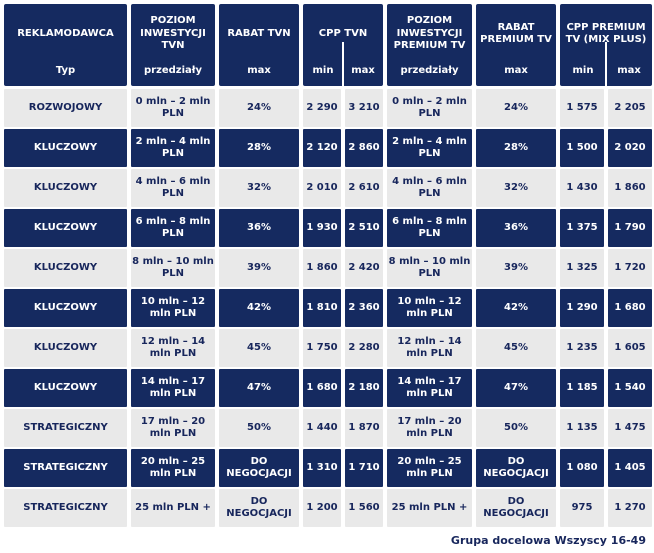 Image resolution: width=654 pixels, height=553 pixels. What do you see at coordinates (429, 33) in the screenshot?
I see `header-premium-investment-title: POZIOM INWESTYCJI PREMIUM TV` at bounding box center [429, 33].